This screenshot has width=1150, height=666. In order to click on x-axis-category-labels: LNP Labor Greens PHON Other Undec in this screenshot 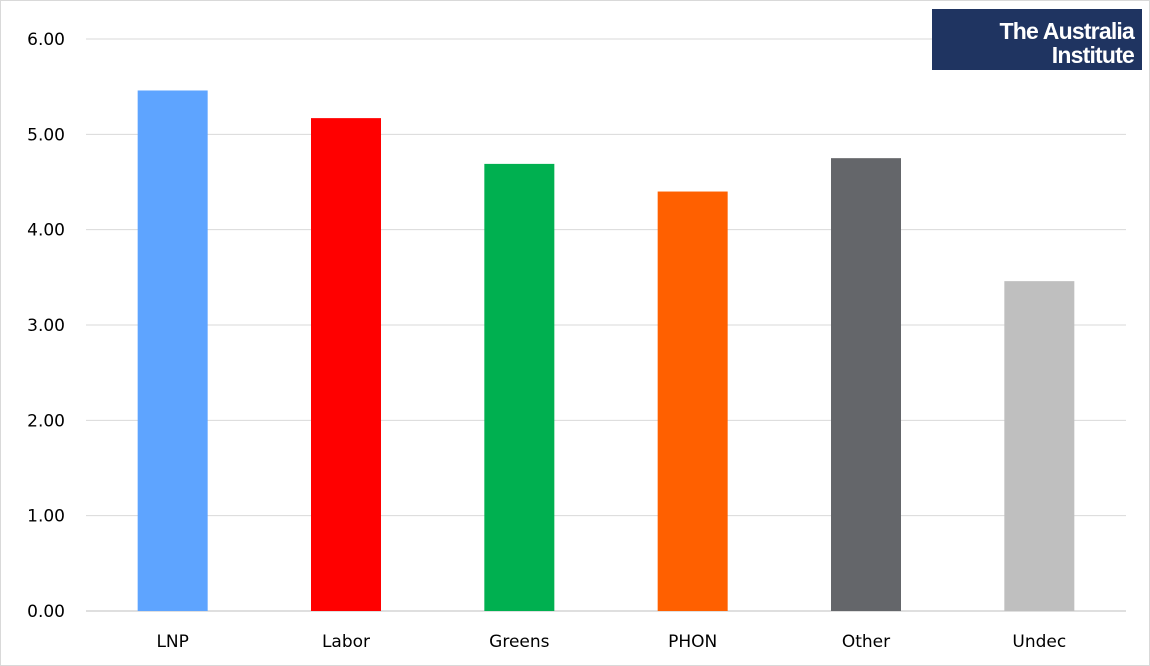, I will do `click(611, 642)`.